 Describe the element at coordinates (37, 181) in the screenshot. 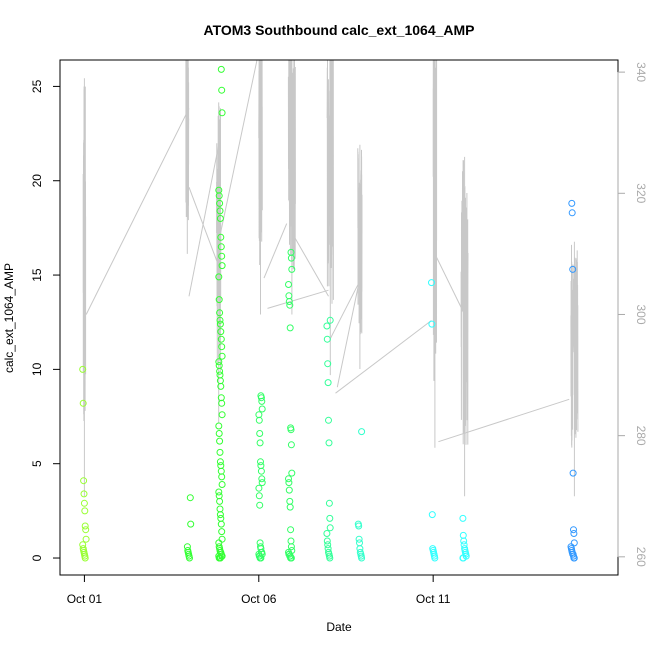

I see `y-tick-label: 20` at that location.